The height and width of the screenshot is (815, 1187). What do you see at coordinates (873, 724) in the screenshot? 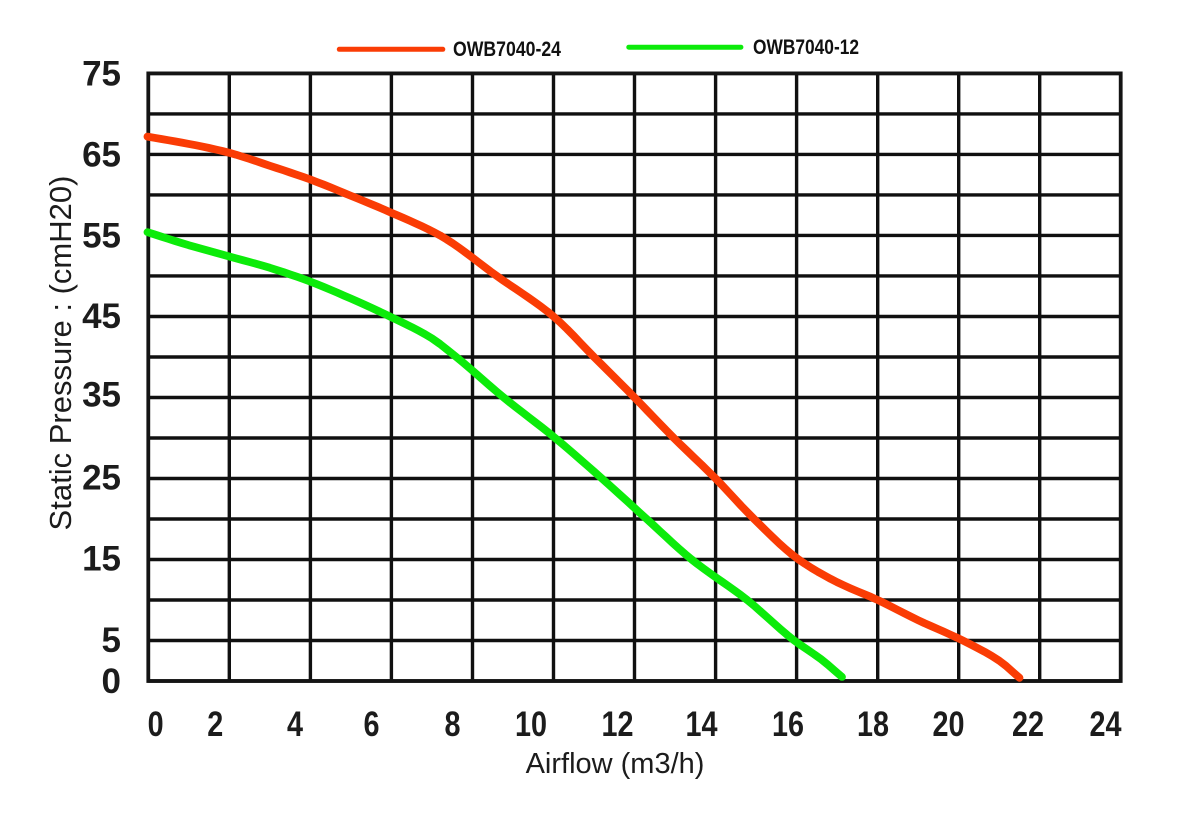
I see `svg-text: 18` at bounding box center [873, 724].